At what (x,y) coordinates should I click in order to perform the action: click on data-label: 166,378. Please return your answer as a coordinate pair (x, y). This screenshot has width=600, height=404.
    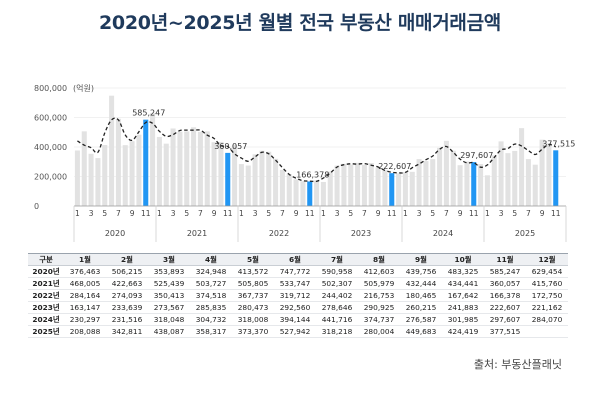
    Looking at the image, I should click on (312, 174).